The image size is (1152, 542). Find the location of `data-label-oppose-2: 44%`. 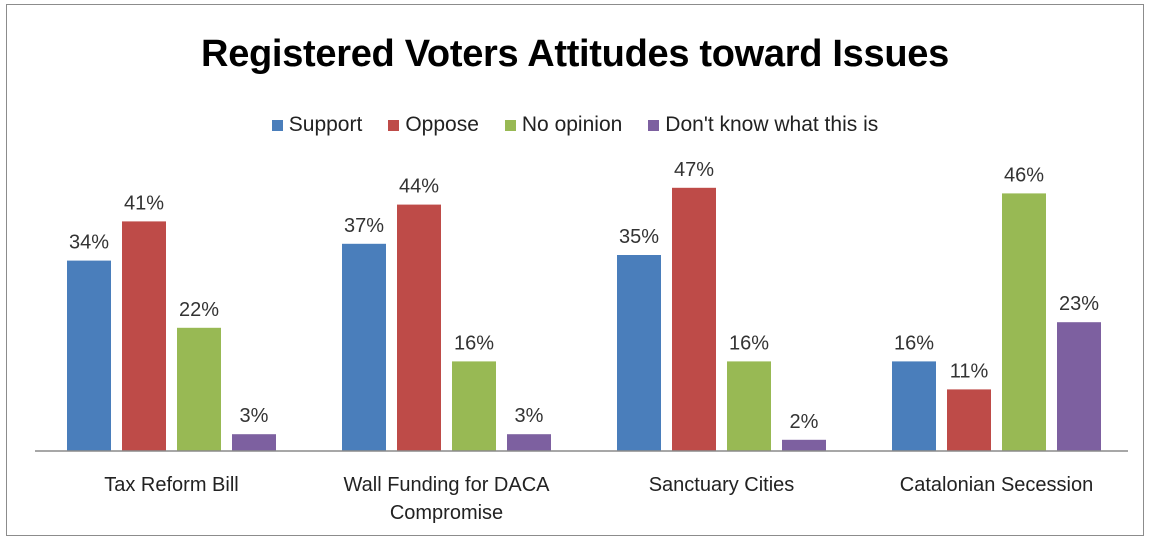

data-label-oppose-2: 44% is located at coordinates (419, 187).